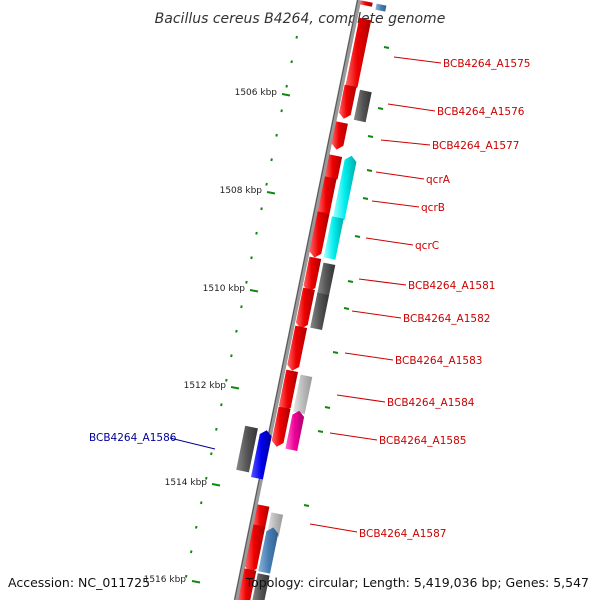  Describe the element at coordinates (438, 180) in the screenshot. I see `gene-label-qcra: qcrA` at that location.